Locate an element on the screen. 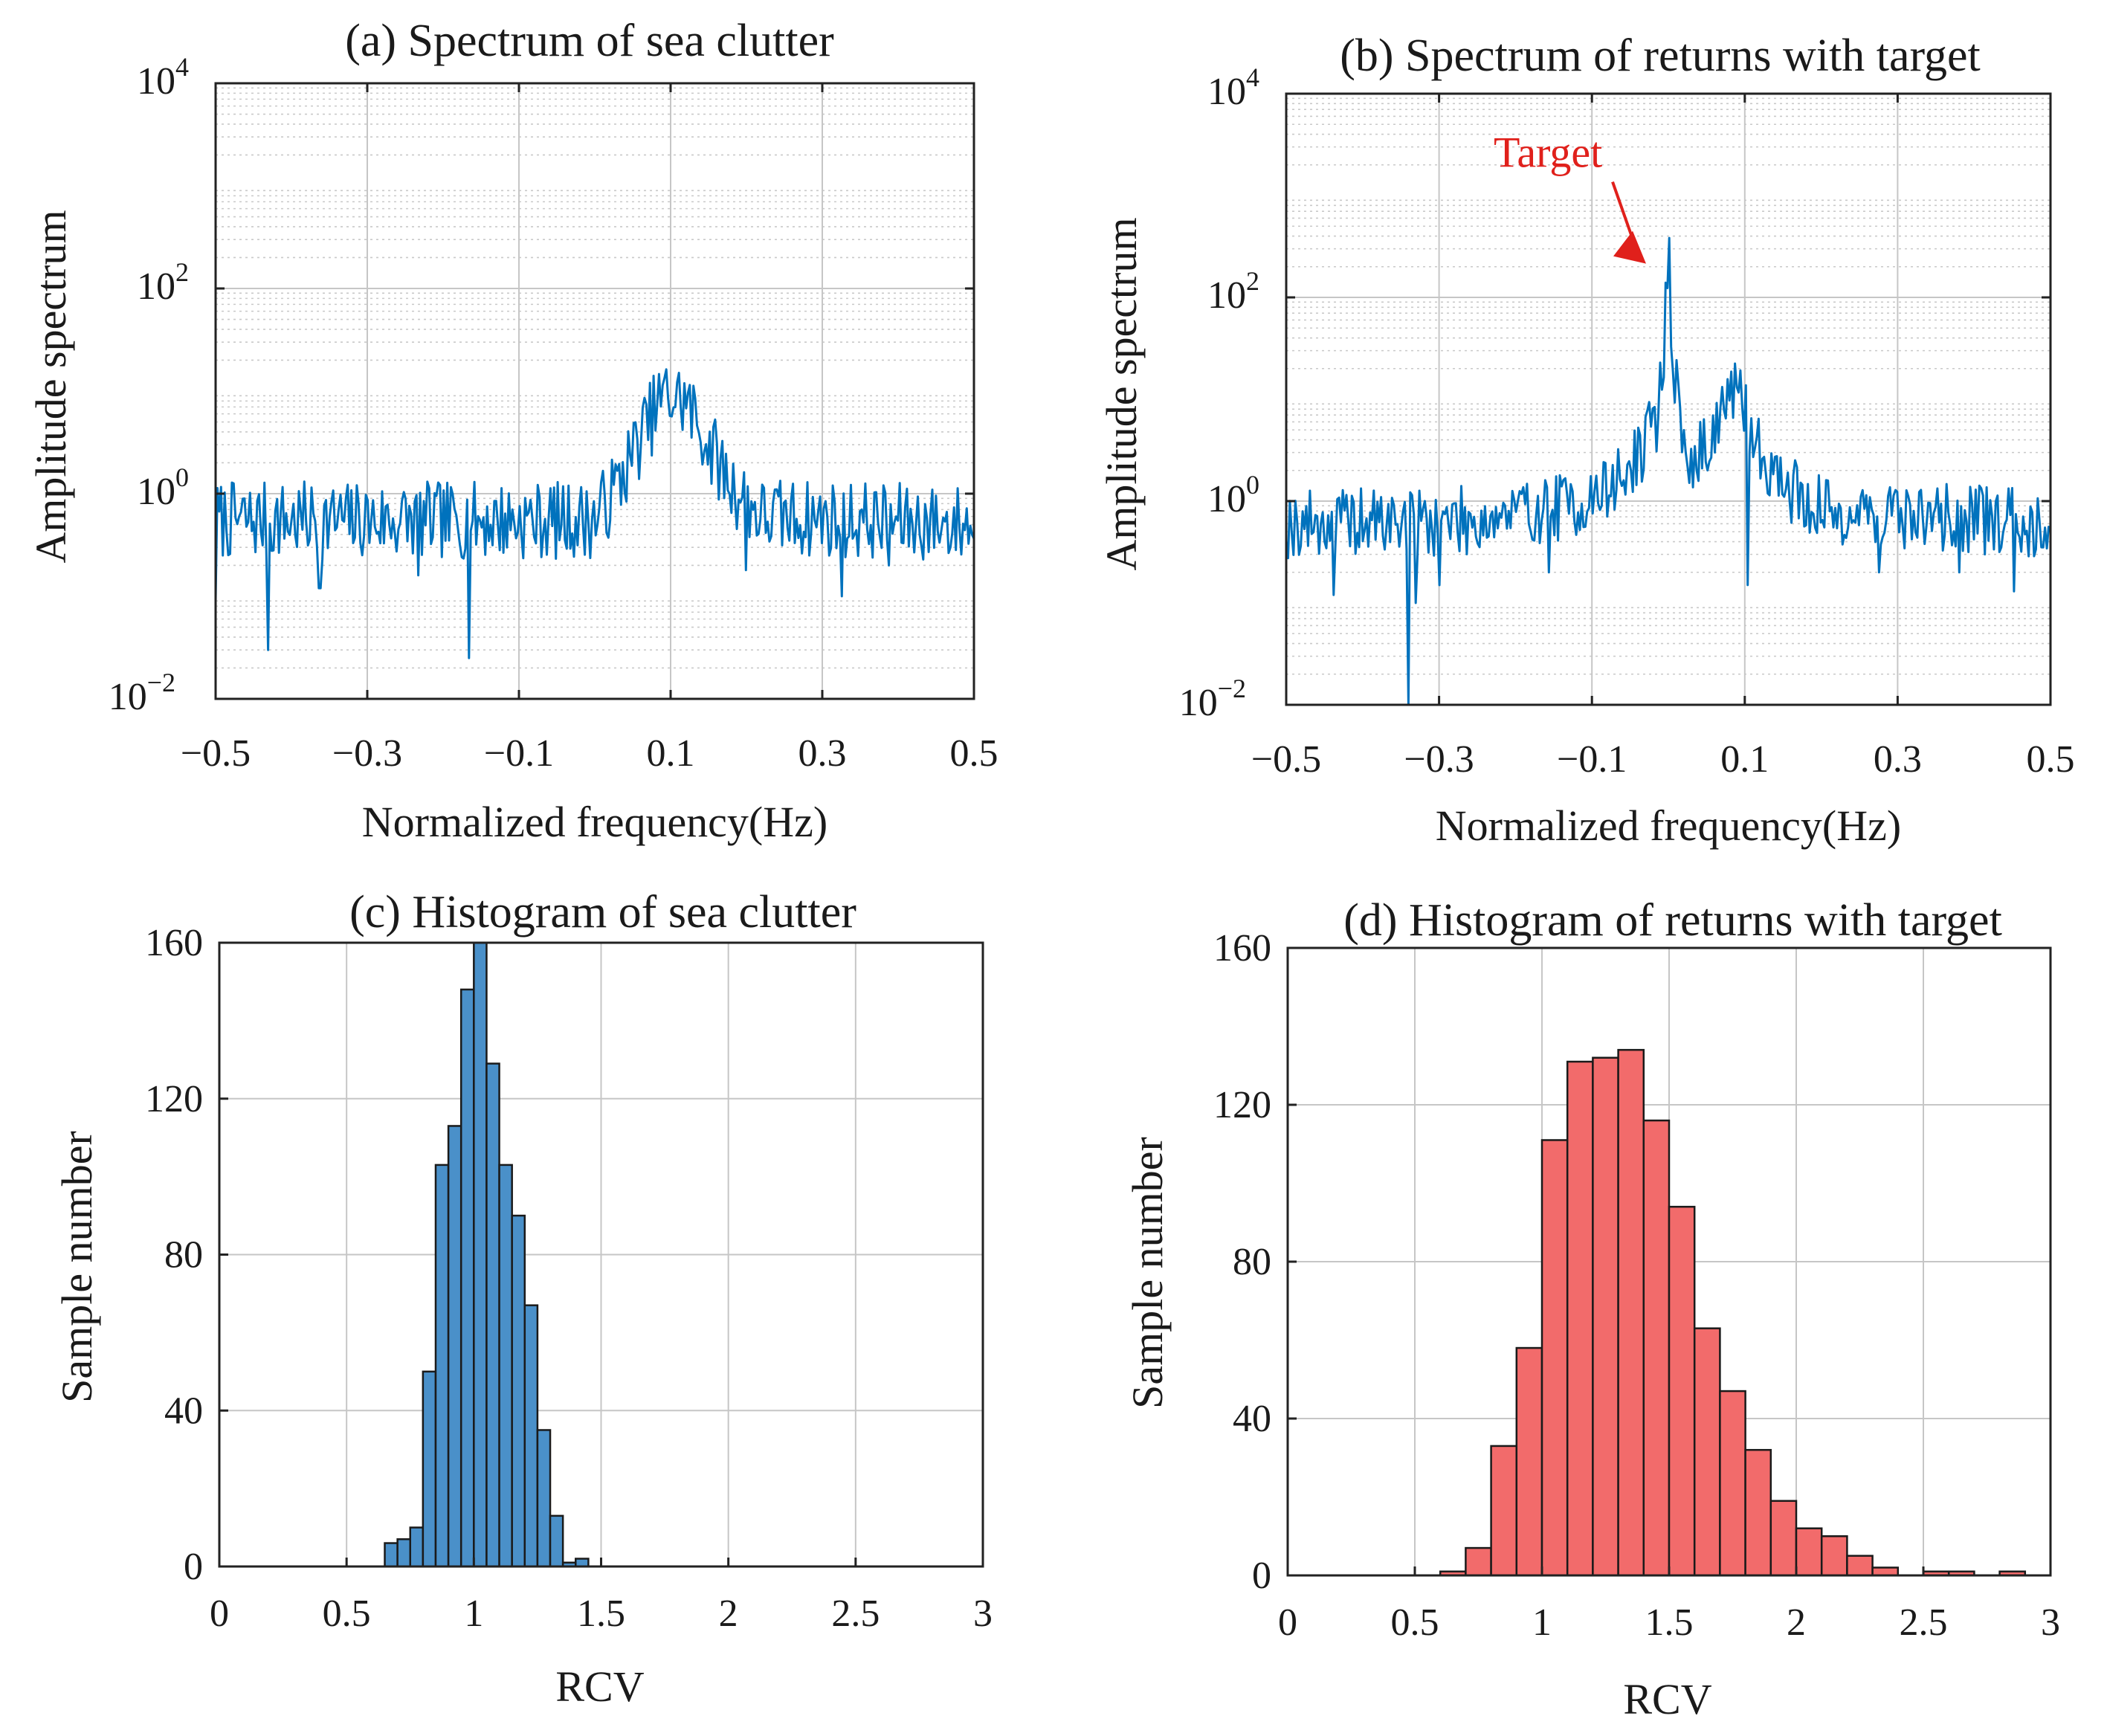 This screenshot has width=2107, height=1736. panel-a-ytick-label: 10⁻² is located at coordinates (142, 693).